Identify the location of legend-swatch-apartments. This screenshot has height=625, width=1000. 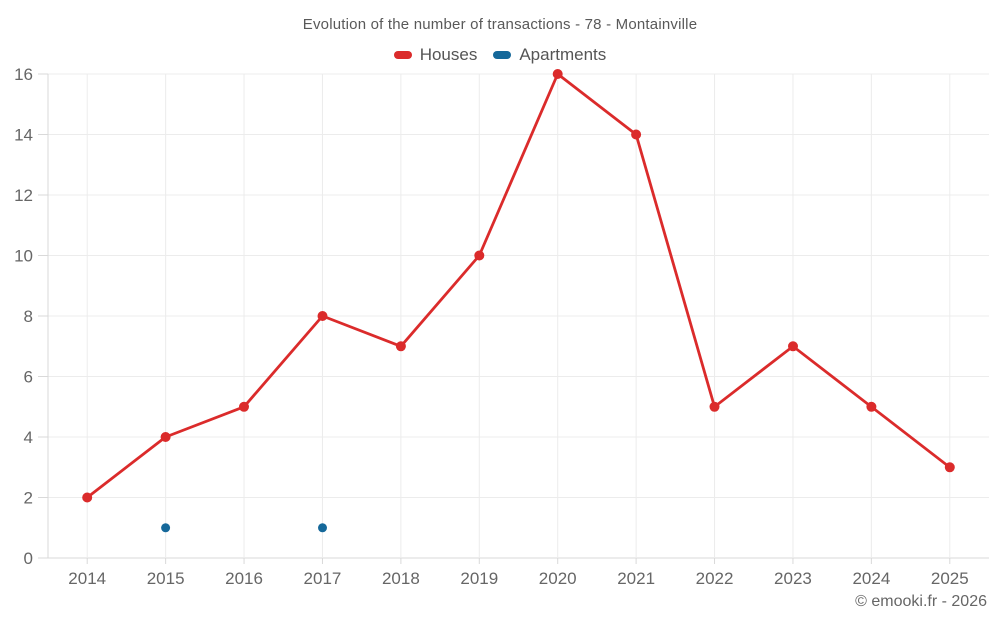
(502, 55).